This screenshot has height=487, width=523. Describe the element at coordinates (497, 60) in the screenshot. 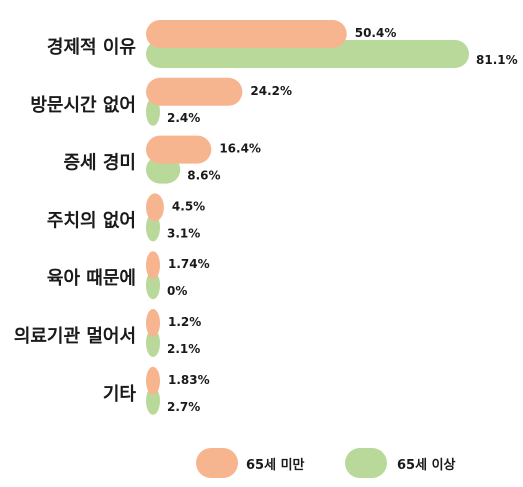

I see `value-label-65-and-over: 81.1%` at that location.